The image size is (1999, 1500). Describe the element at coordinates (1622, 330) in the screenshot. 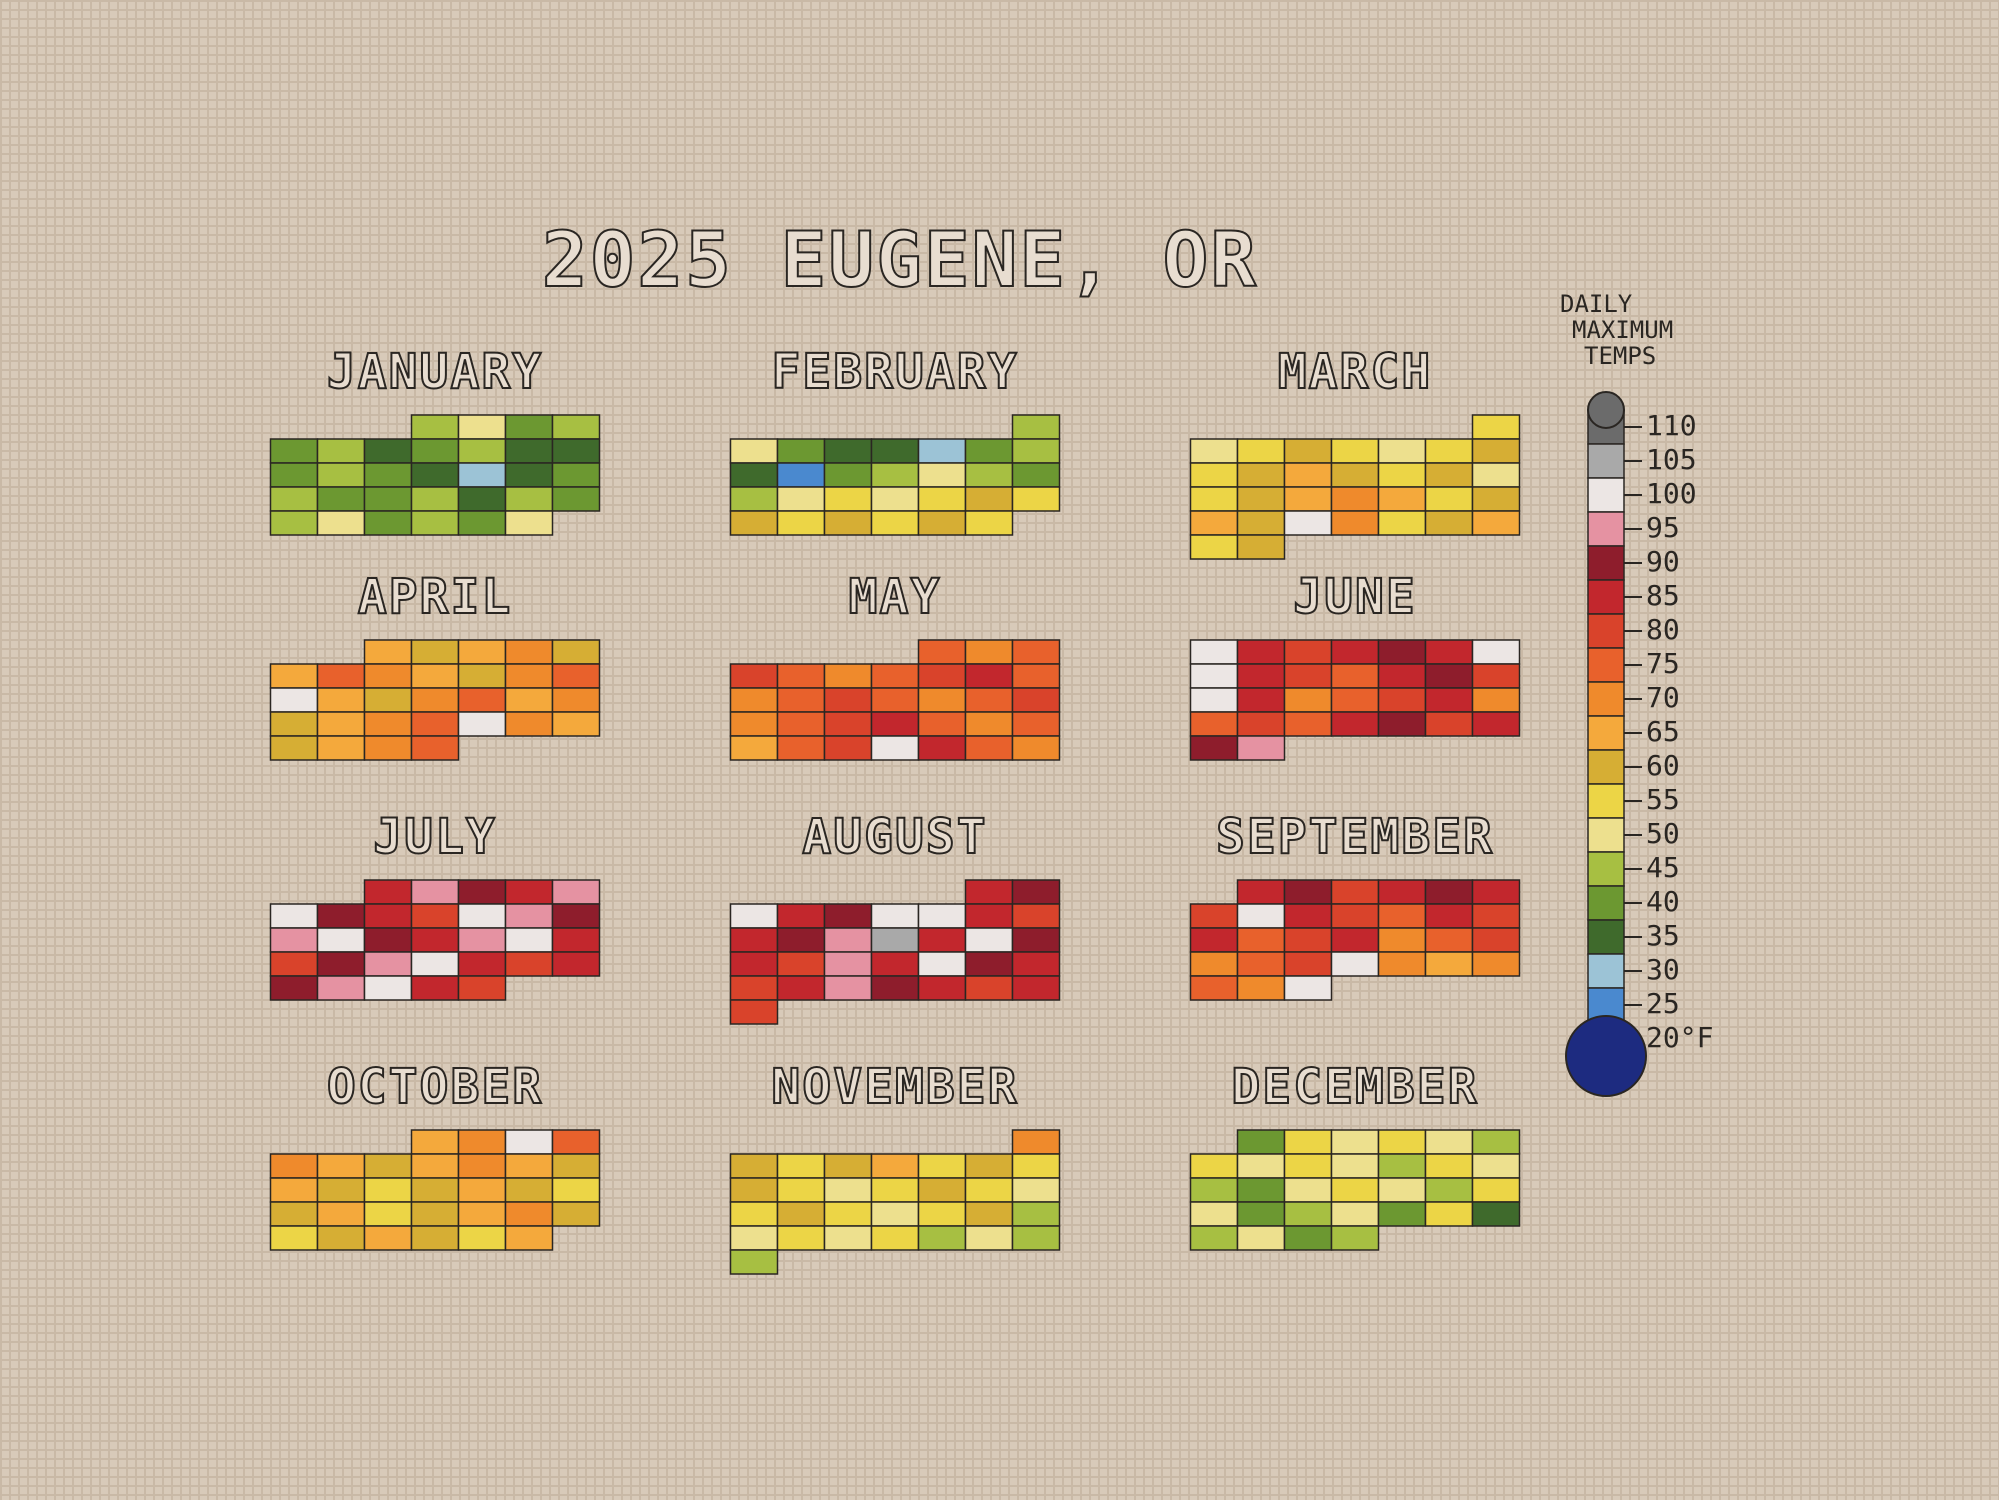

I see `legend-title: MAXIMUM` at that location.